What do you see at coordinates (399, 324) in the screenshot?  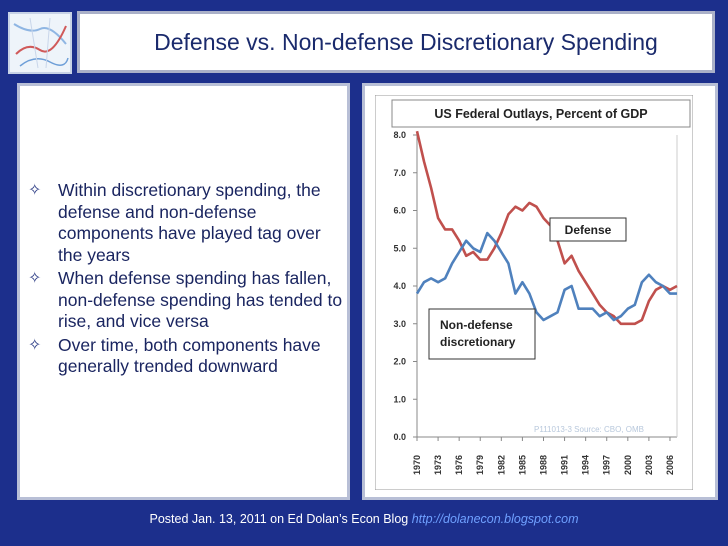 I see `y-tick-label: 3.0` at bounding box center [399, 324].